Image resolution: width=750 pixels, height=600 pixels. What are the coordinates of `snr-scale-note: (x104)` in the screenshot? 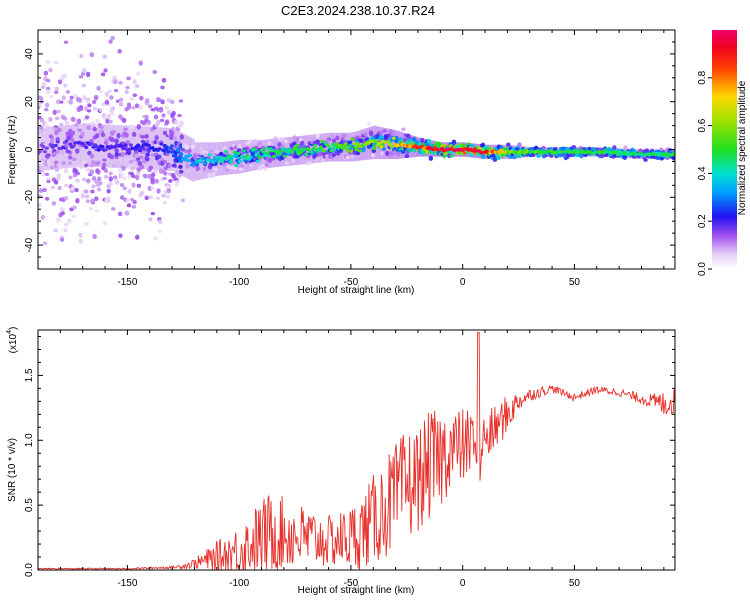 It's located at (12, 340).